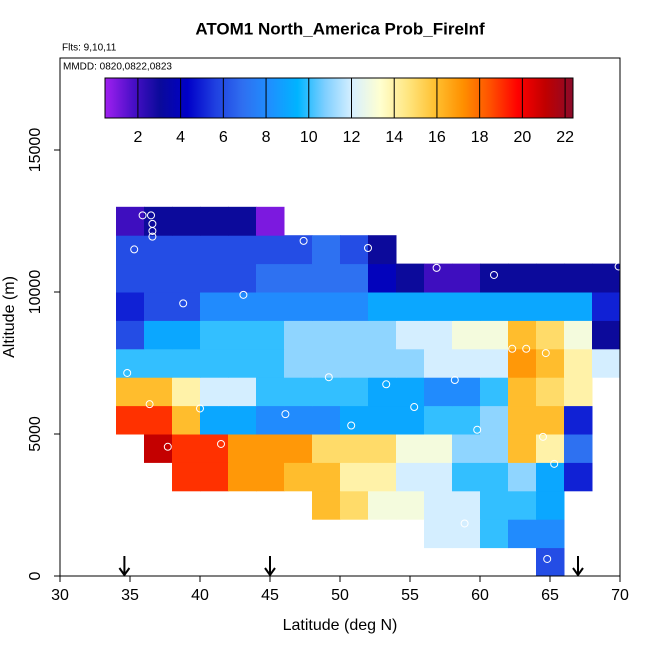  What do you see at coordinates (35, 434) in the screenshot?
I see `y-tick-label: 5000` at bounding box center [35, 434].